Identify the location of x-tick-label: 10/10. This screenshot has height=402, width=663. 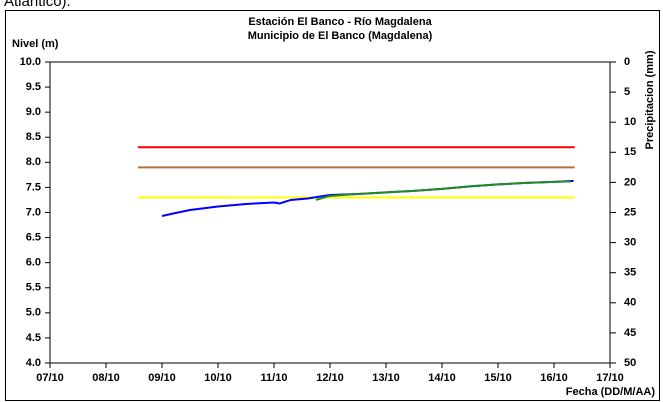
(218, 378).